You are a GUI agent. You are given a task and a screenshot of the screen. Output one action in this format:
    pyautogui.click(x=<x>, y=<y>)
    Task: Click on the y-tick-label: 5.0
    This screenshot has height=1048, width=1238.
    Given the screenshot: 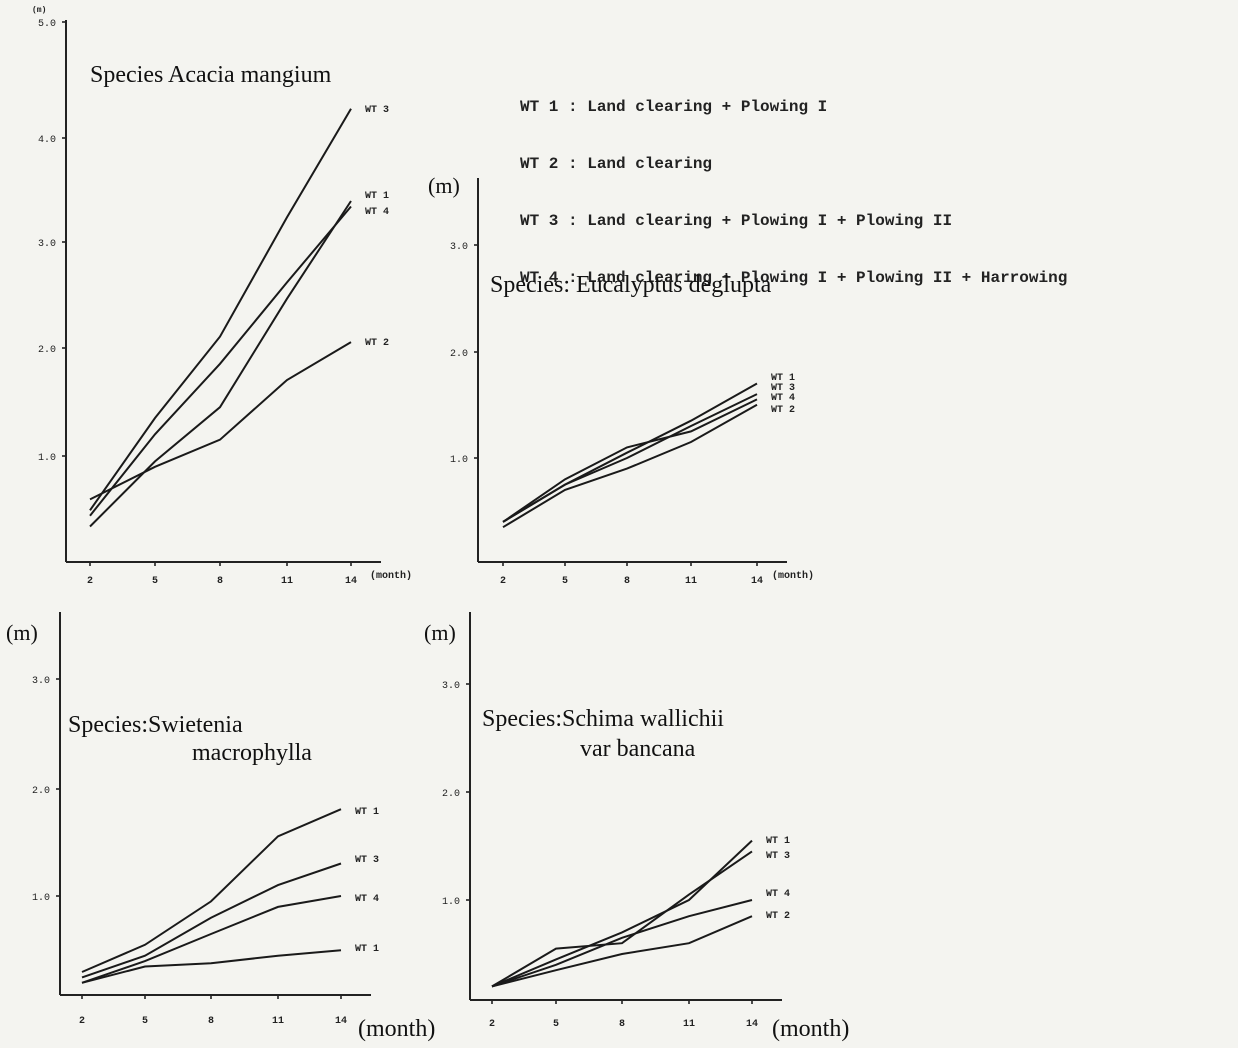 What is the action you would take?
    pyautogui.click(x=47, y=24)
    